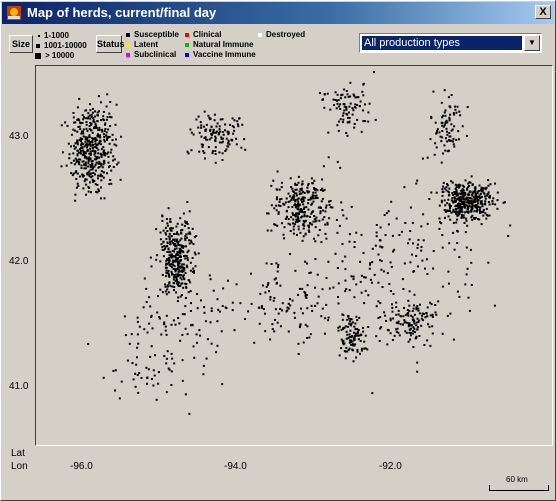 This screenshot has height=501, width=556. Describe the element at coordinates (18, 453) in the screenshot. I see `lat-label: Lat` at that location.